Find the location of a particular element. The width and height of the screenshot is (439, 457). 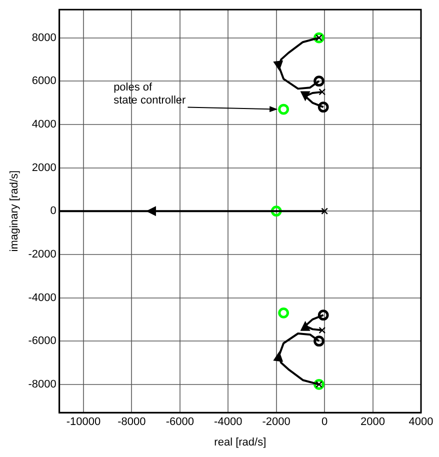

x-axis-title: real [rad/s] is located at coordinates (240, 442).